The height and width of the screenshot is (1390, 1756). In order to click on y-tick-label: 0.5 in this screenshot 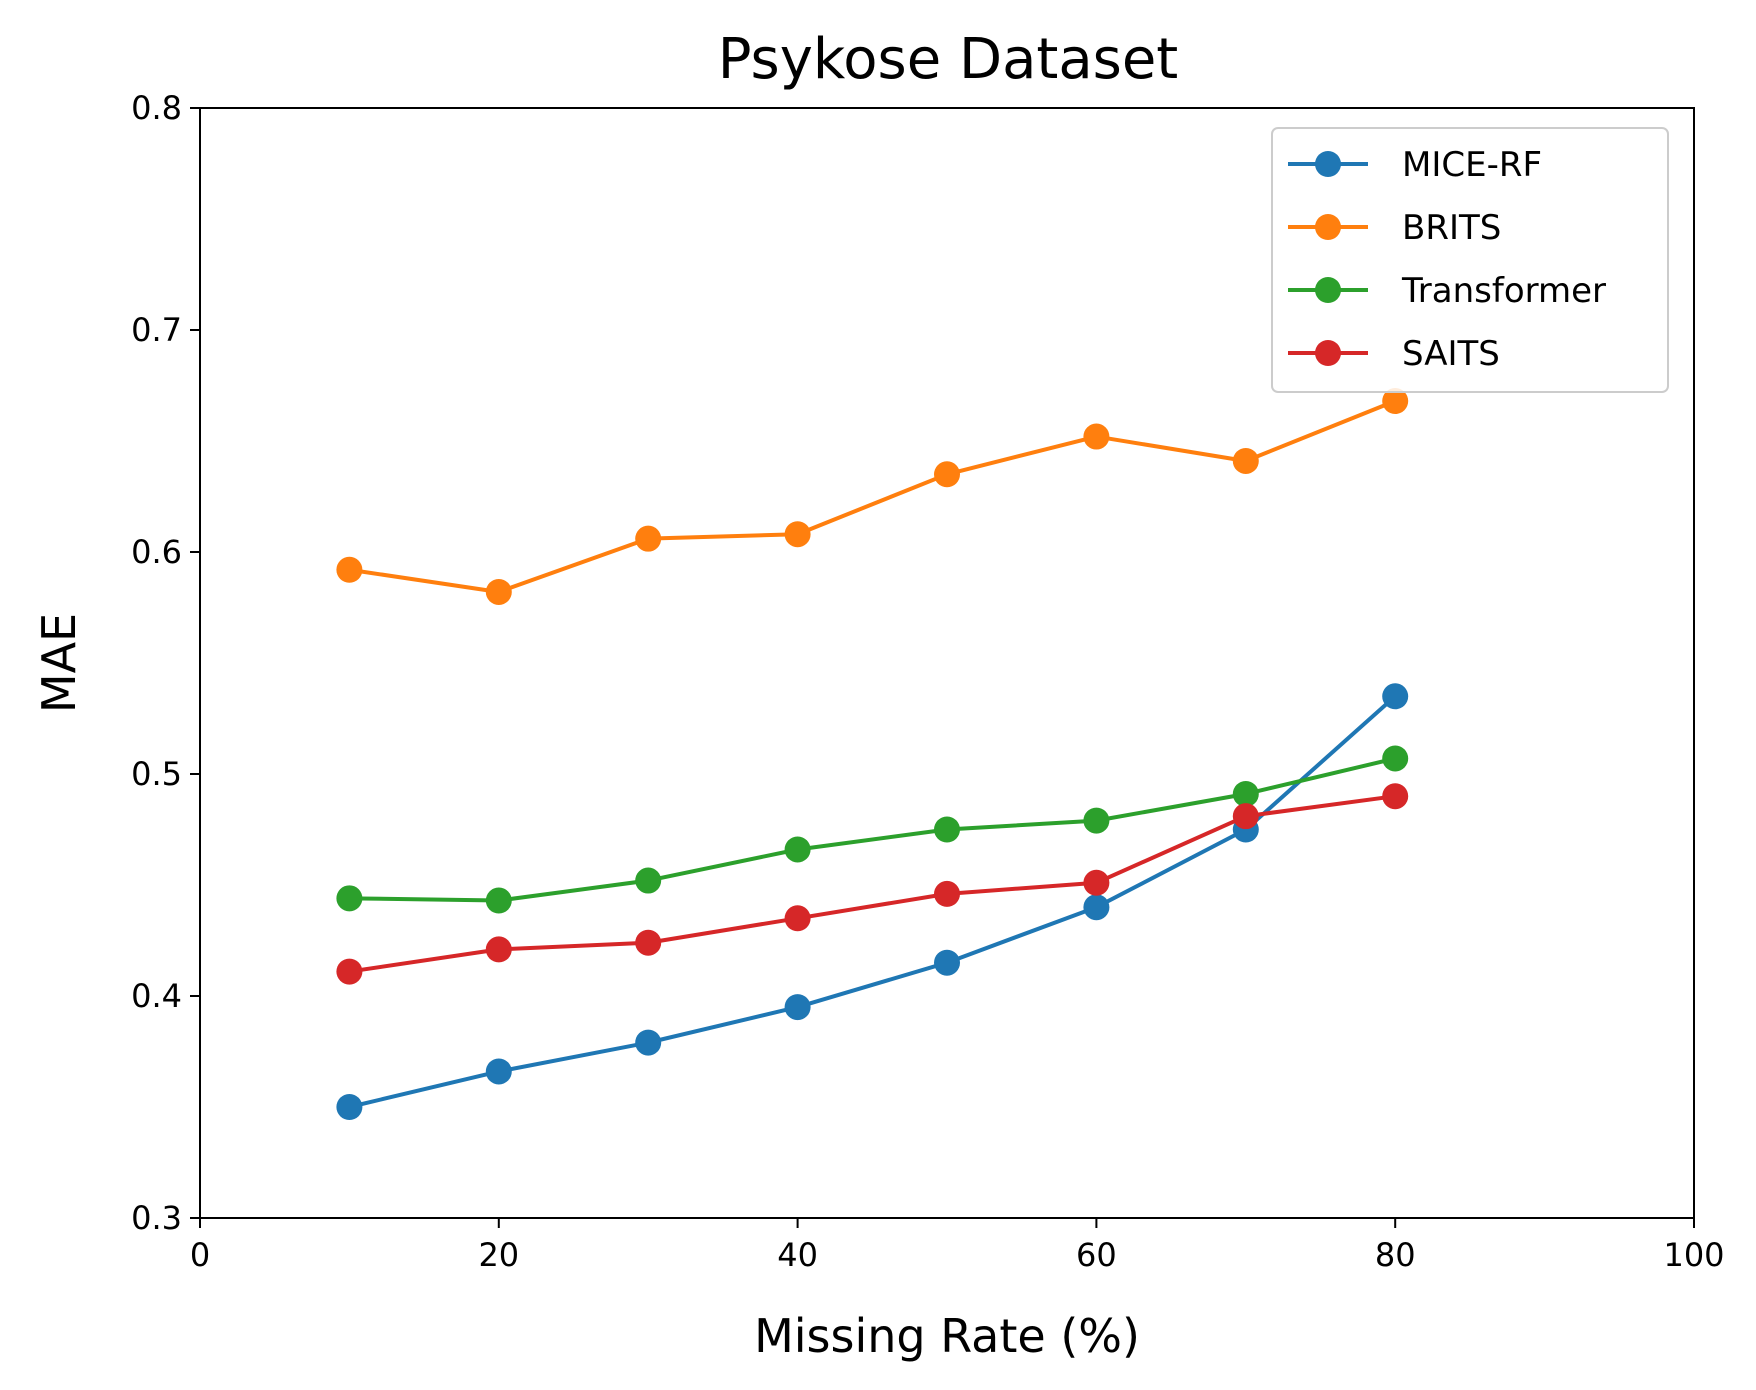, I will do `click(156, 774)`.